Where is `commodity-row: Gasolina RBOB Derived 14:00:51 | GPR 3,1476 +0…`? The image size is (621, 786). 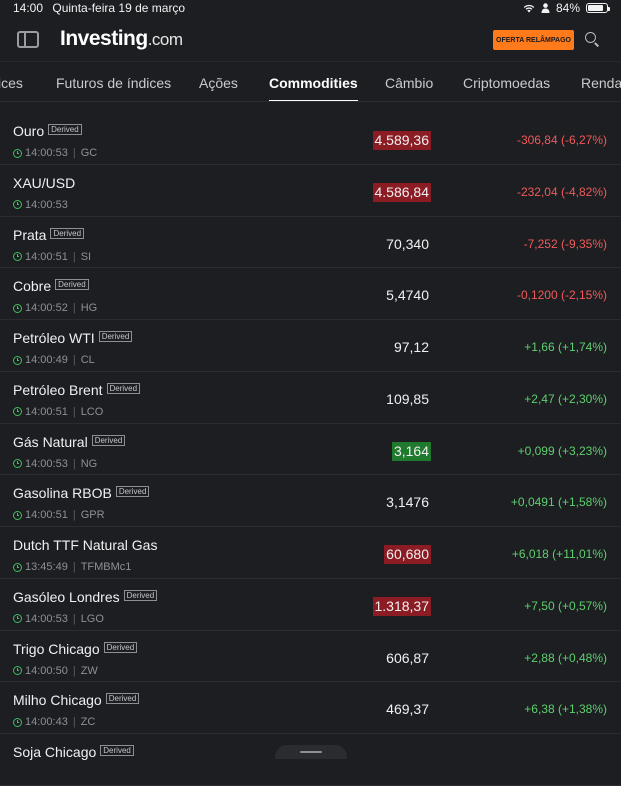
commodity-row: Gasolina RBOB Derived 14:00:51 | GPR 3,1476 +0… is located at coordinates (310, 501).